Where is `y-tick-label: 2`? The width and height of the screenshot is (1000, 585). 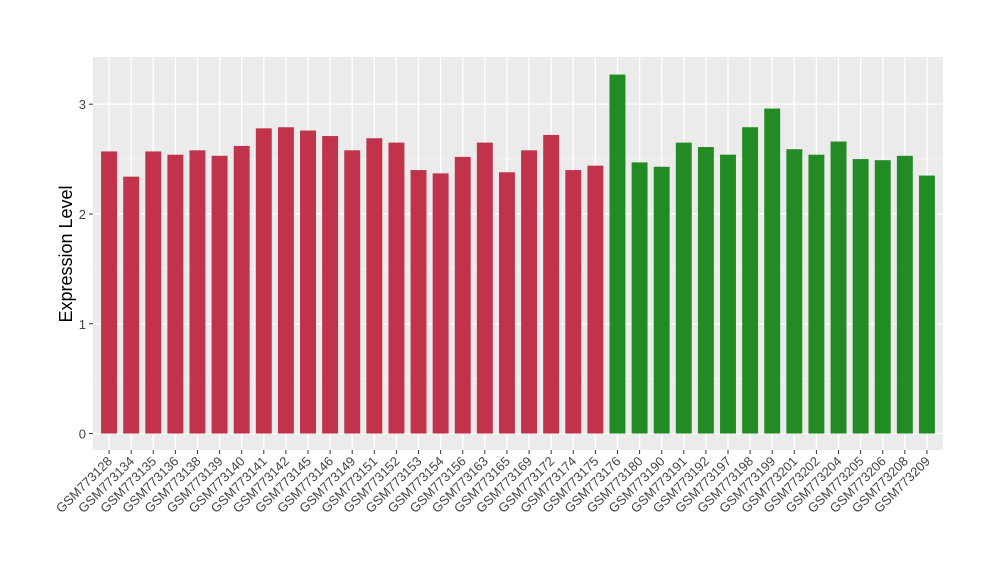
y-tick-label: 2 is located at coordinates (82, 214).